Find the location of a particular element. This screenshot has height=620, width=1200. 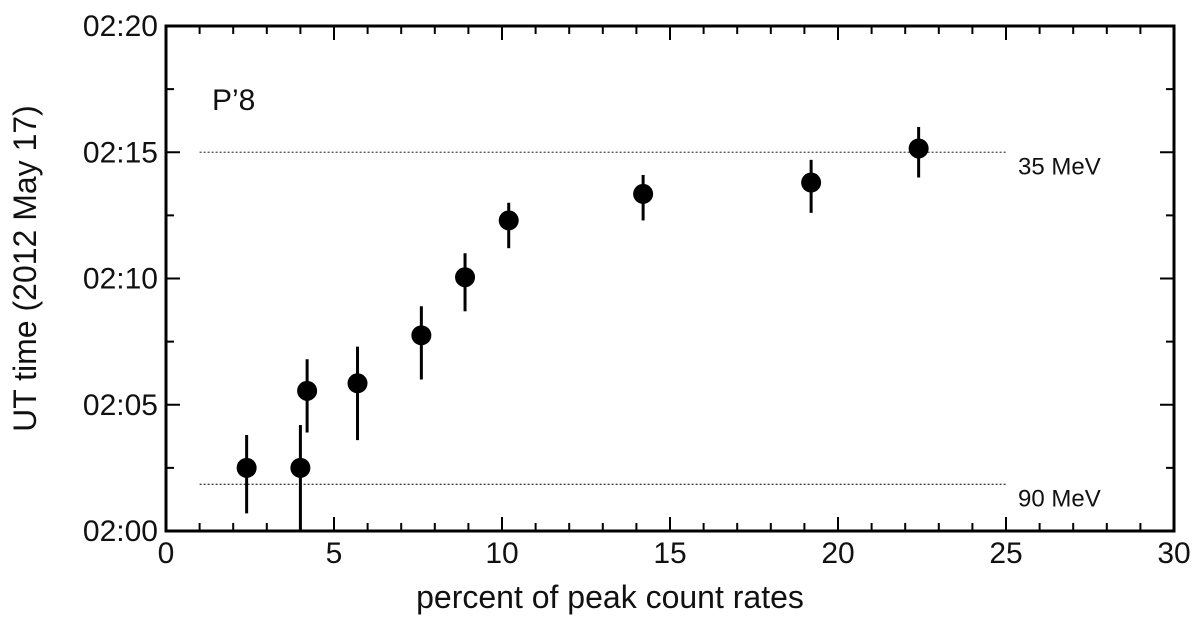

reference-line-label: 90 MeV is located at coordinates (1059, 498).